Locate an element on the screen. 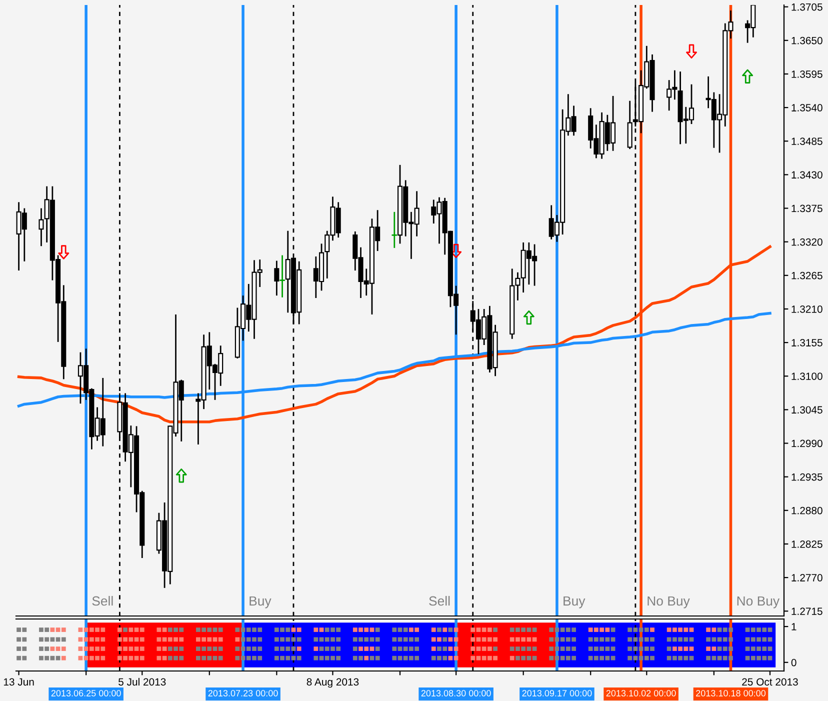  y-tick-label: 1.3595 is located at coordinates (807, 74).